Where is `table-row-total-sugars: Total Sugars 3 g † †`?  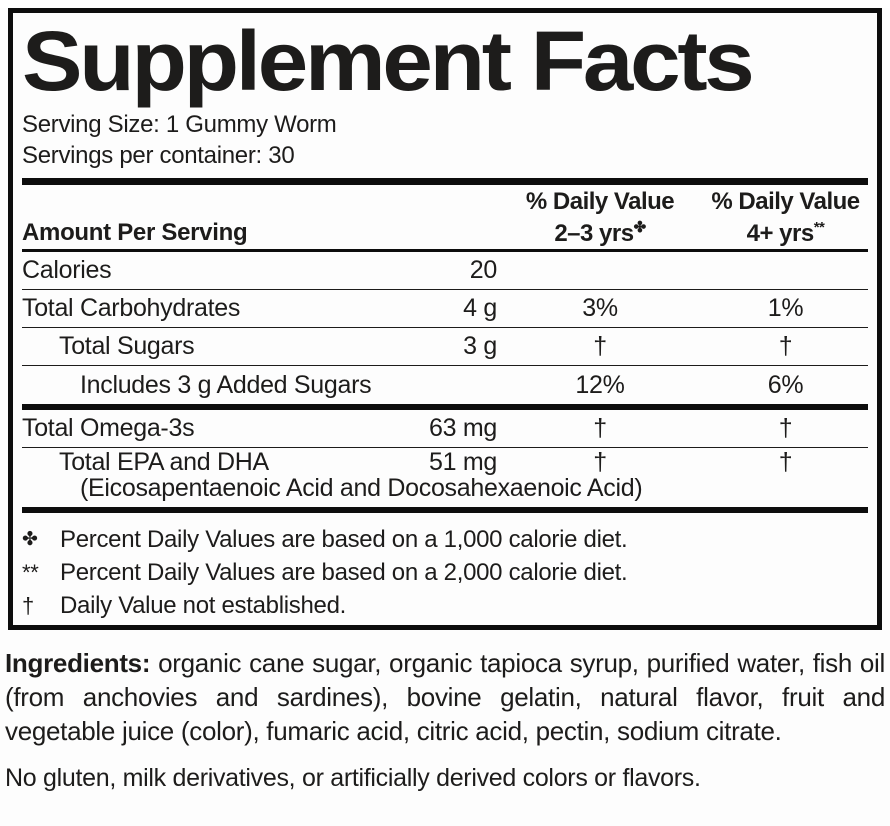
table-row-total-sugars: Total Sugars 3 g † † is located at coordinates (445, 347).